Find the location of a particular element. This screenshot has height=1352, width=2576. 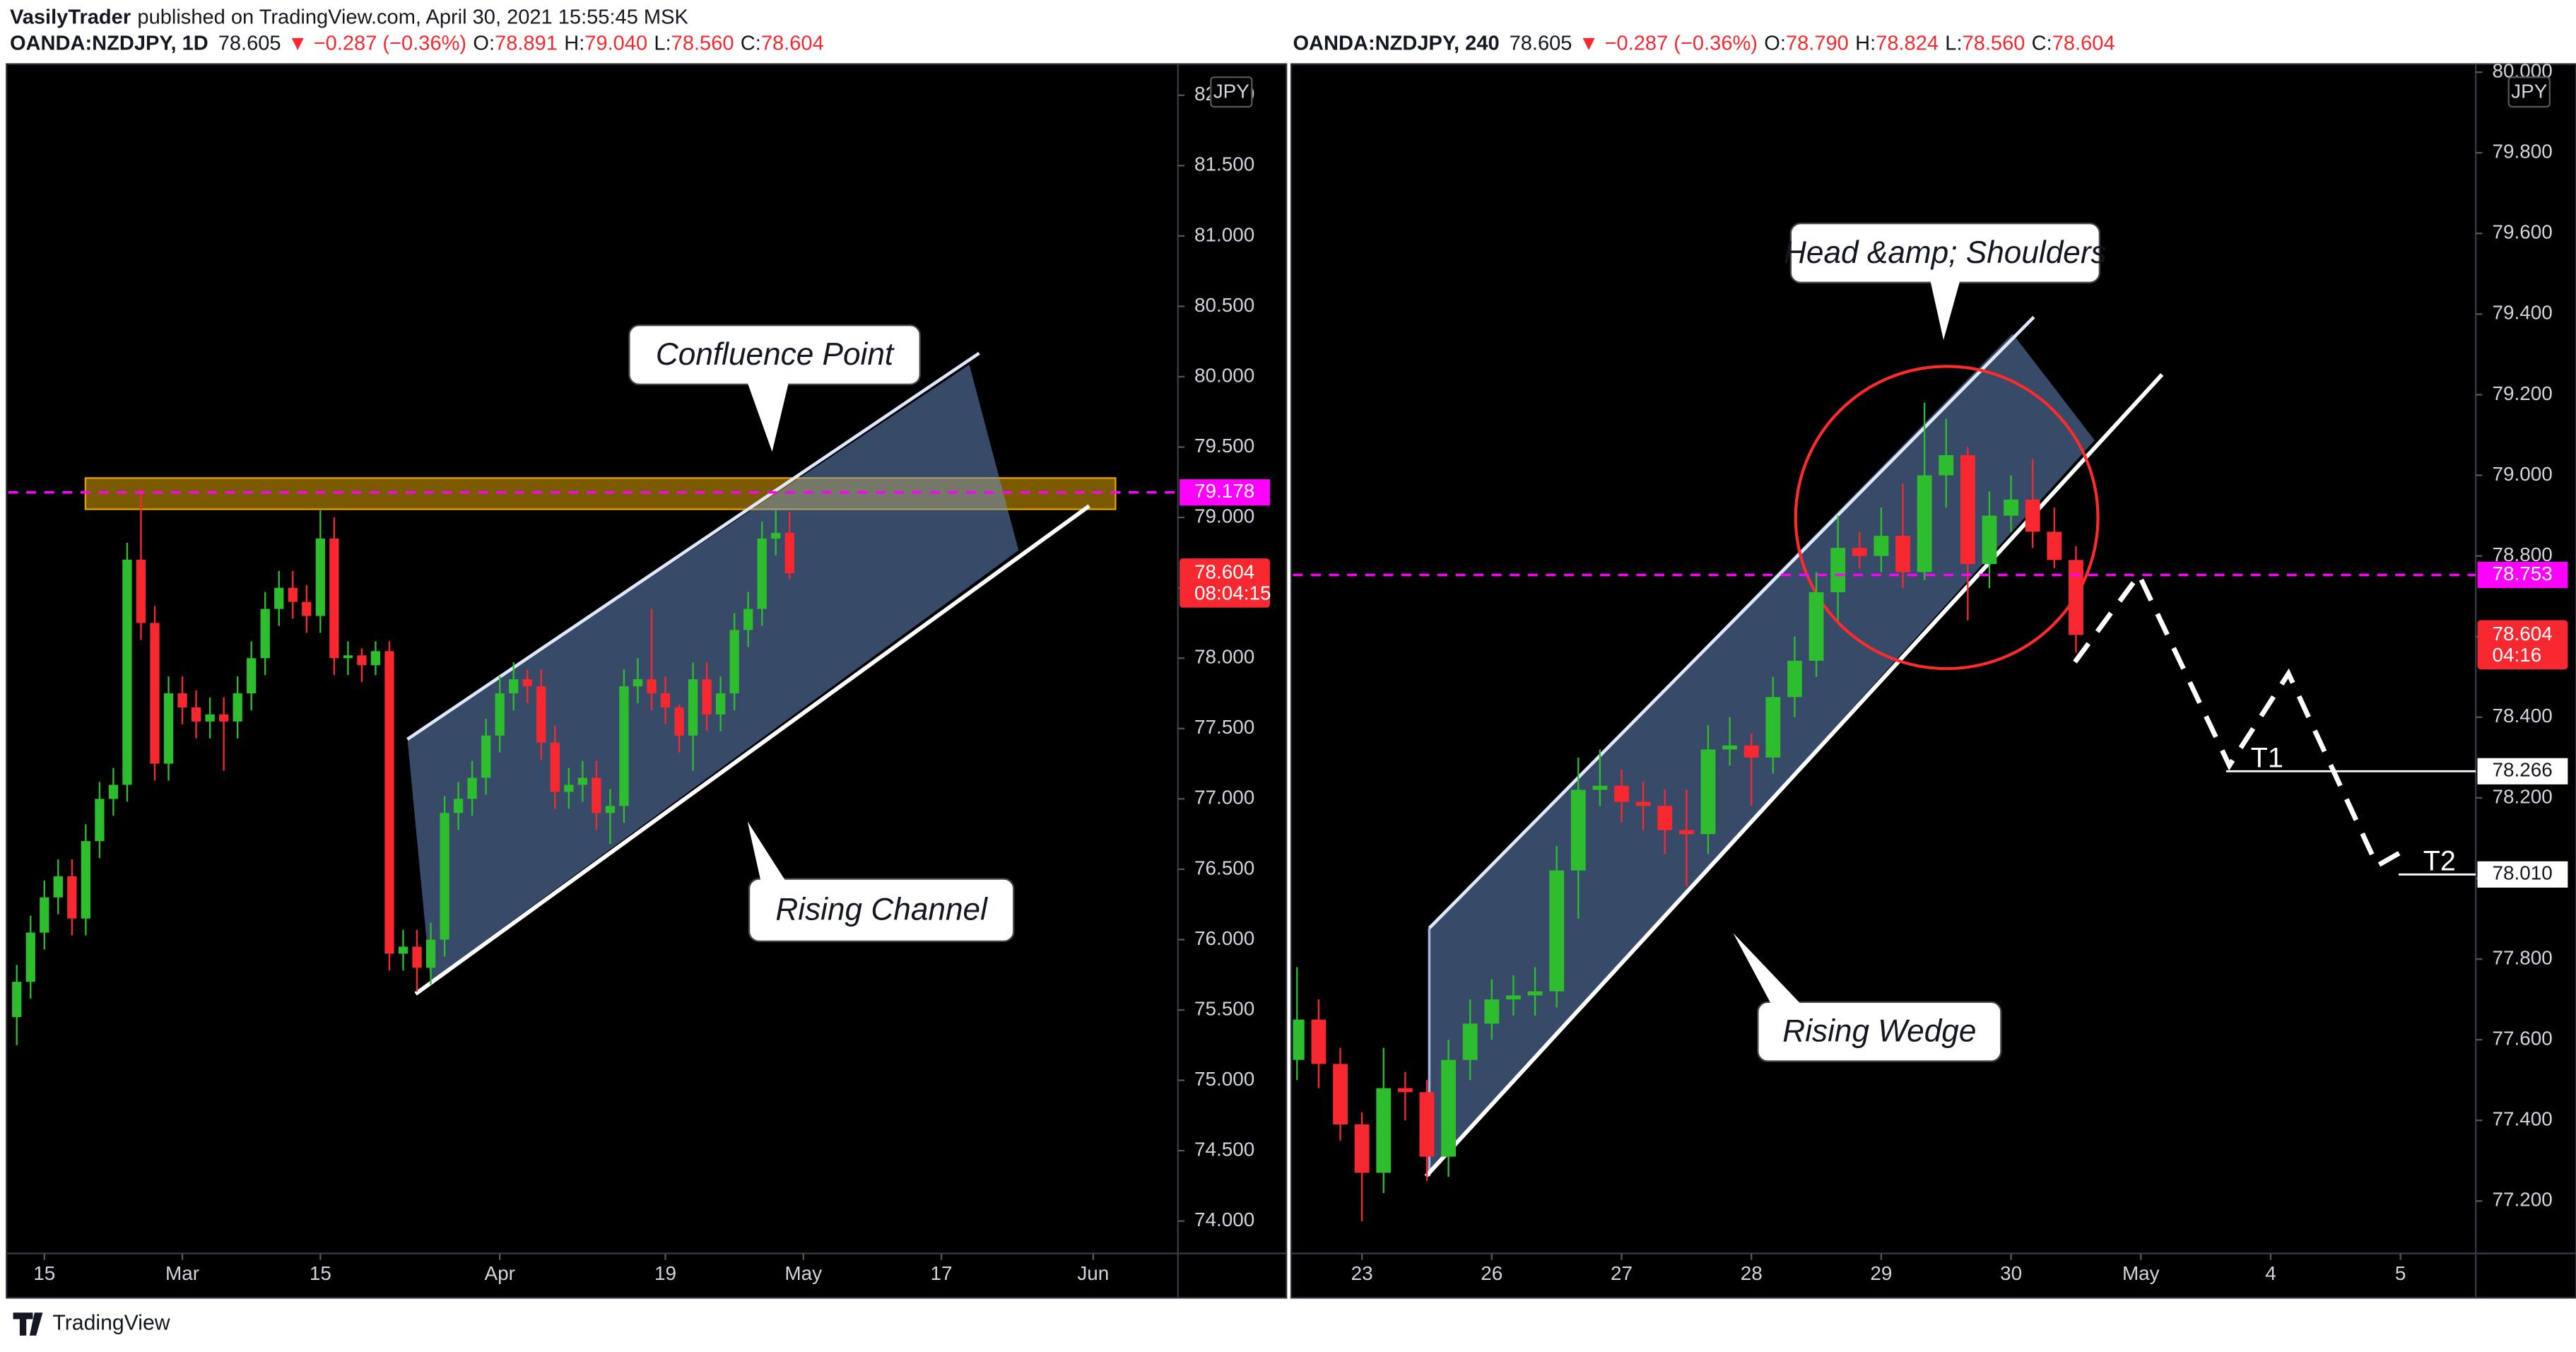

x-tick-label: 19 is located at coordinates (665, 1273).